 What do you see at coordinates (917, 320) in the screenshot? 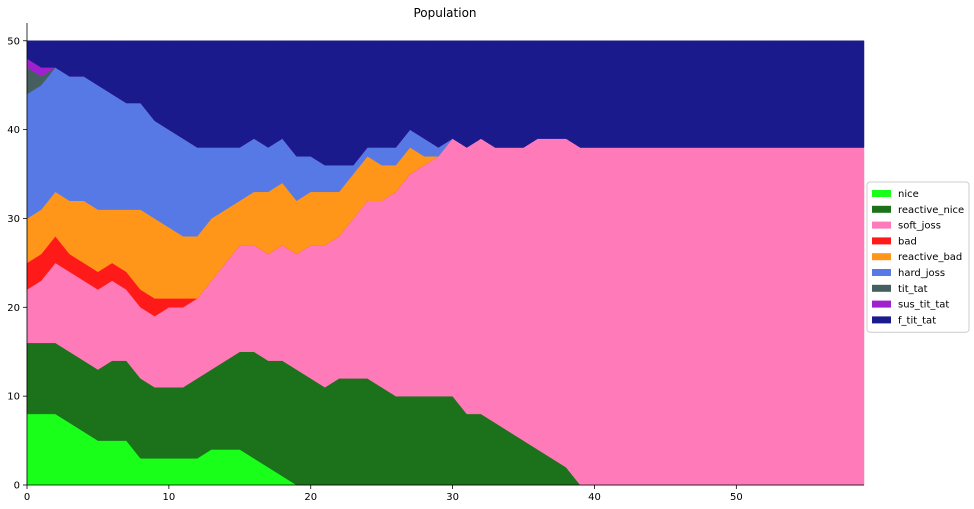
I see `legend-label-f-tit-tat: f_tit_tat` at bounding box center [917, 320].